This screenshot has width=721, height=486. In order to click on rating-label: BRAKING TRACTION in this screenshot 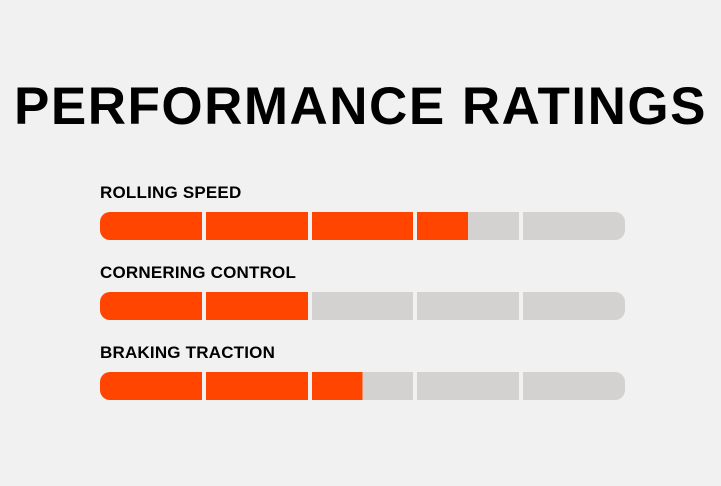, I will do `click(188, 352)`.